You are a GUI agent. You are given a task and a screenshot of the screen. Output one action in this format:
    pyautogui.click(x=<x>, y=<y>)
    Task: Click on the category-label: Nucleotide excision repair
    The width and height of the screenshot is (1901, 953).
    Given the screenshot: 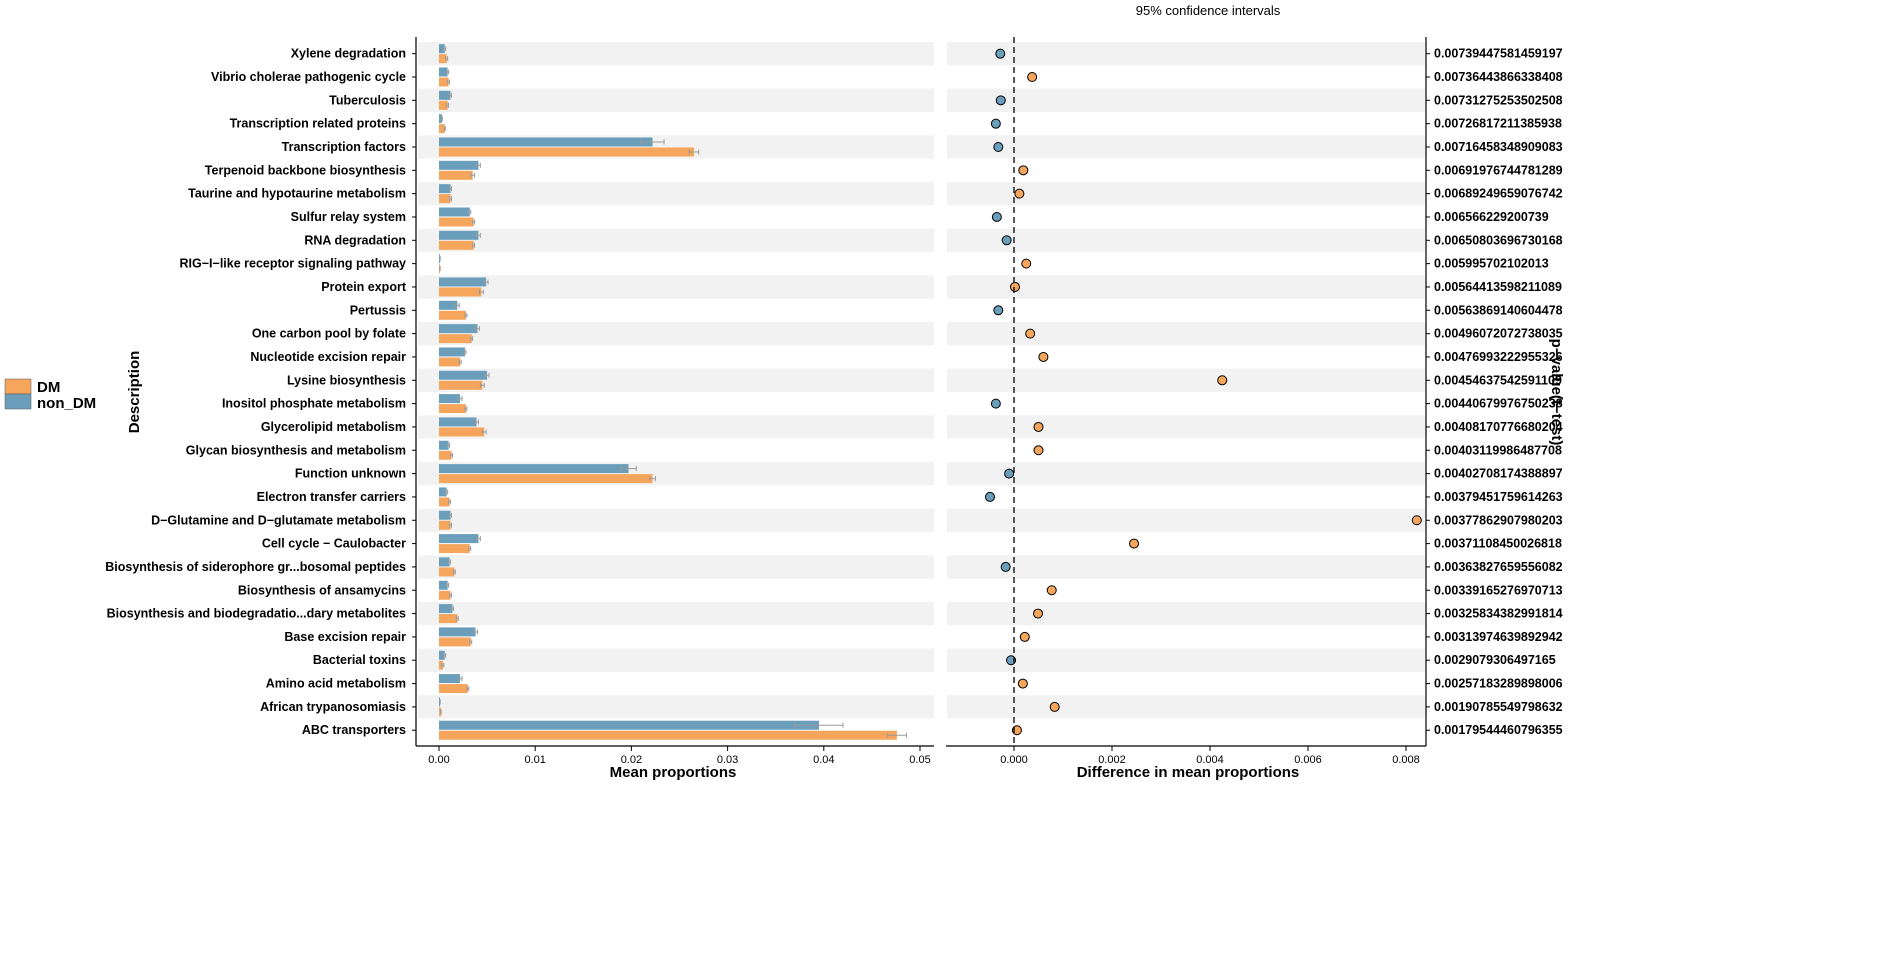 What is the action you would take?
    pyautogui.click(x=328, y=357)
    